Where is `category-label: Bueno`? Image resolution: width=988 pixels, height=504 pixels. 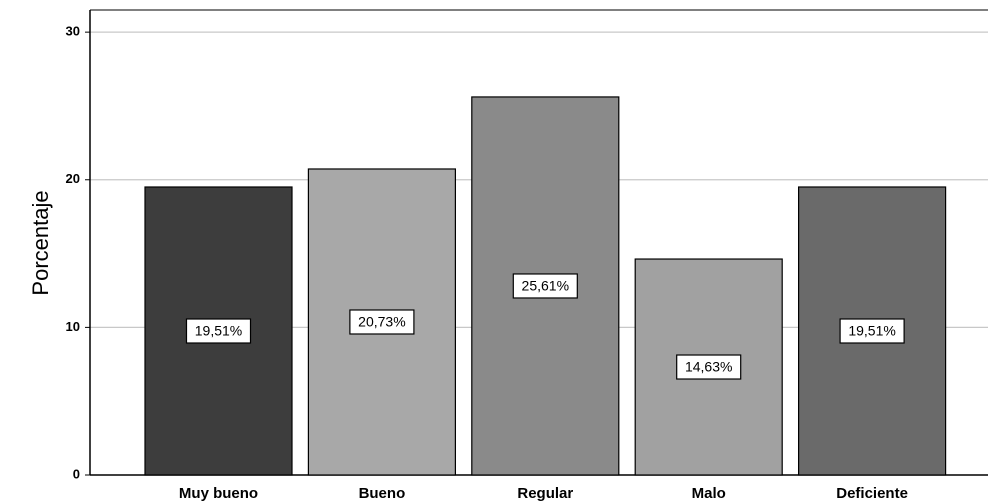 category-label: Bueno is located at coordinates (382, 493).